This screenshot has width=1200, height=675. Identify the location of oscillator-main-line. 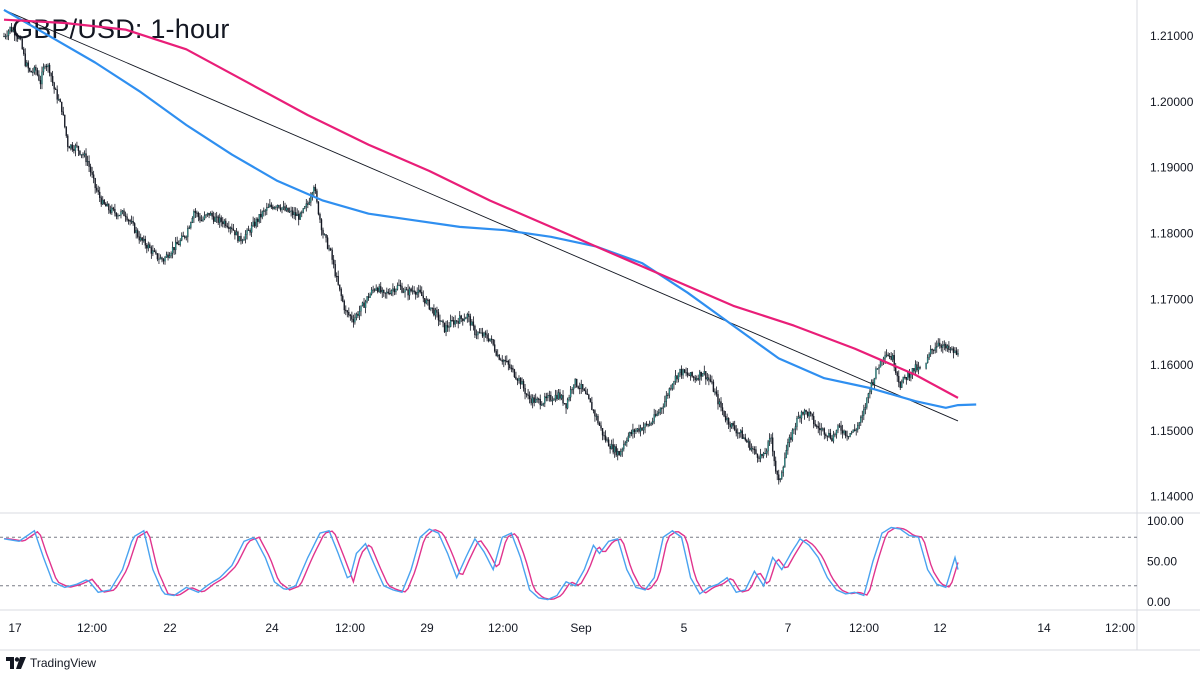
(481, 563).